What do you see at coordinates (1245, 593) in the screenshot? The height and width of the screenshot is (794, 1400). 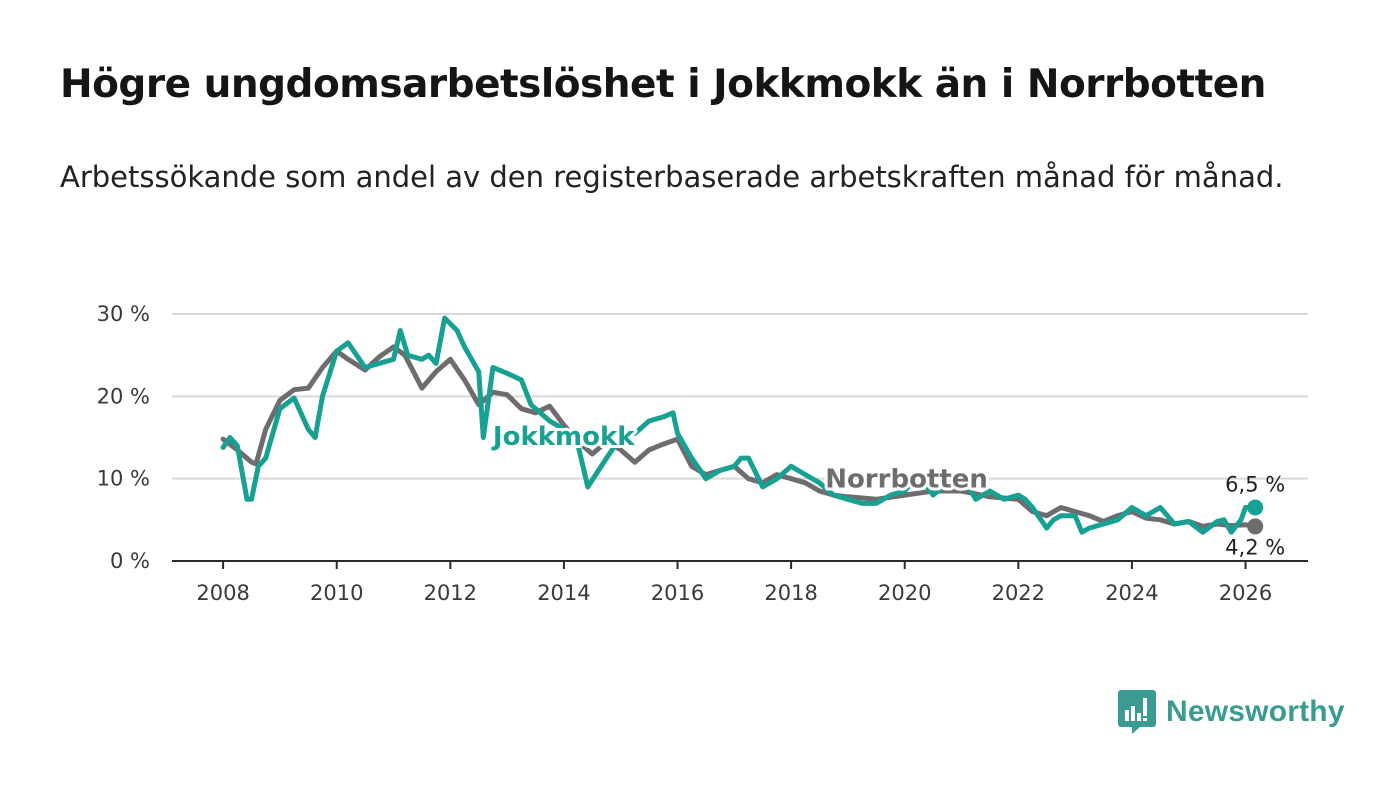 I see `x-tick-label: 2026` at bounding box center [1245, 593].